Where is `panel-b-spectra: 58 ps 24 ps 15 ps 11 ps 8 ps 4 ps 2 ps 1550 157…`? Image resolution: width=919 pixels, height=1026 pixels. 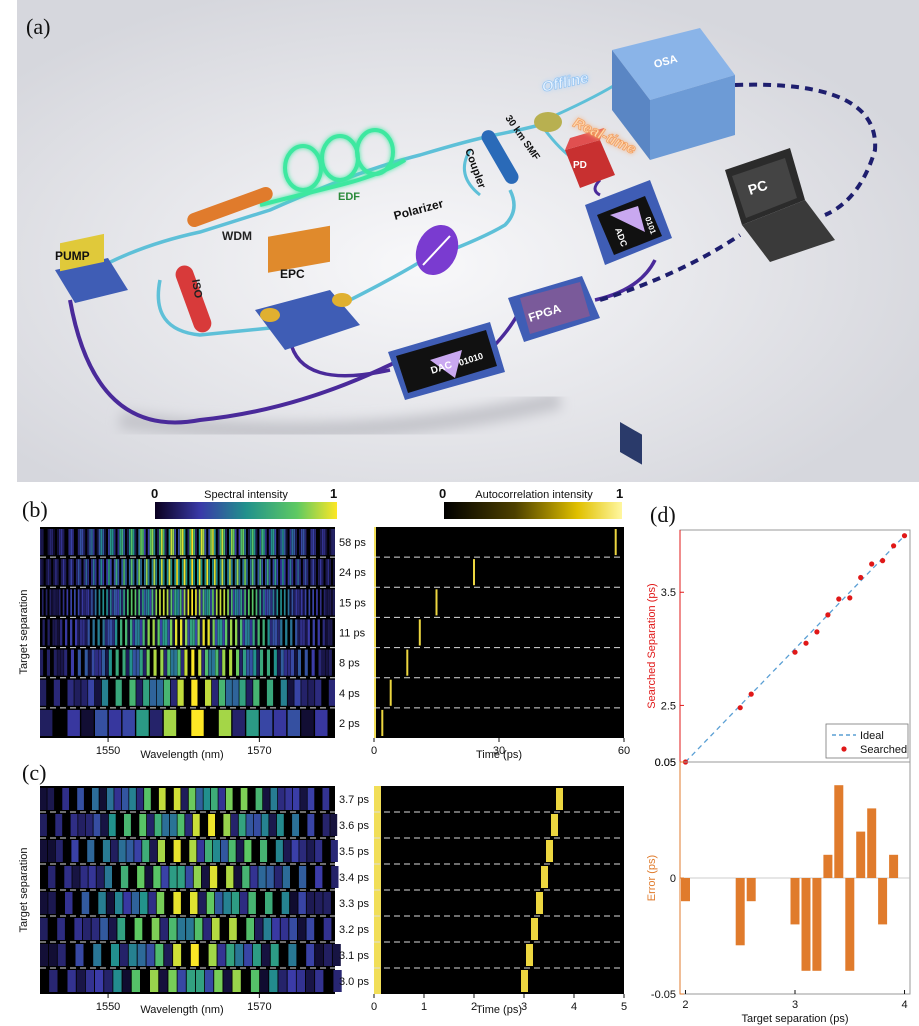
panel-b-spectra: 58 ps 24 ps 15 ps 11 ps 8 ps 4 ps 2 ps 1550 157… is located at coordinates (192, 644).